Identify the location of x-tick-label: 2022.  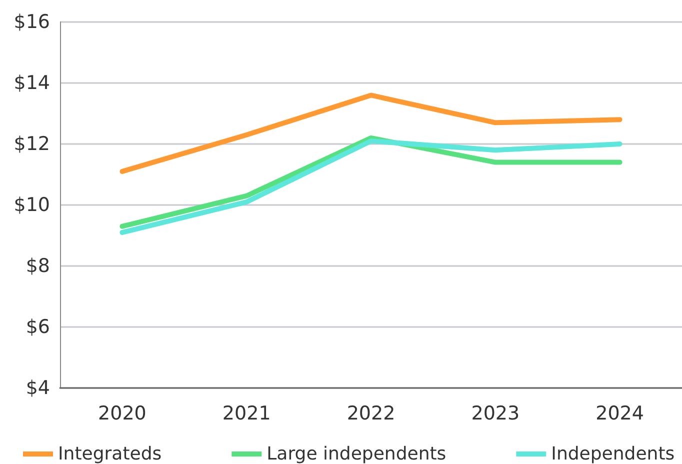
(371, 413).